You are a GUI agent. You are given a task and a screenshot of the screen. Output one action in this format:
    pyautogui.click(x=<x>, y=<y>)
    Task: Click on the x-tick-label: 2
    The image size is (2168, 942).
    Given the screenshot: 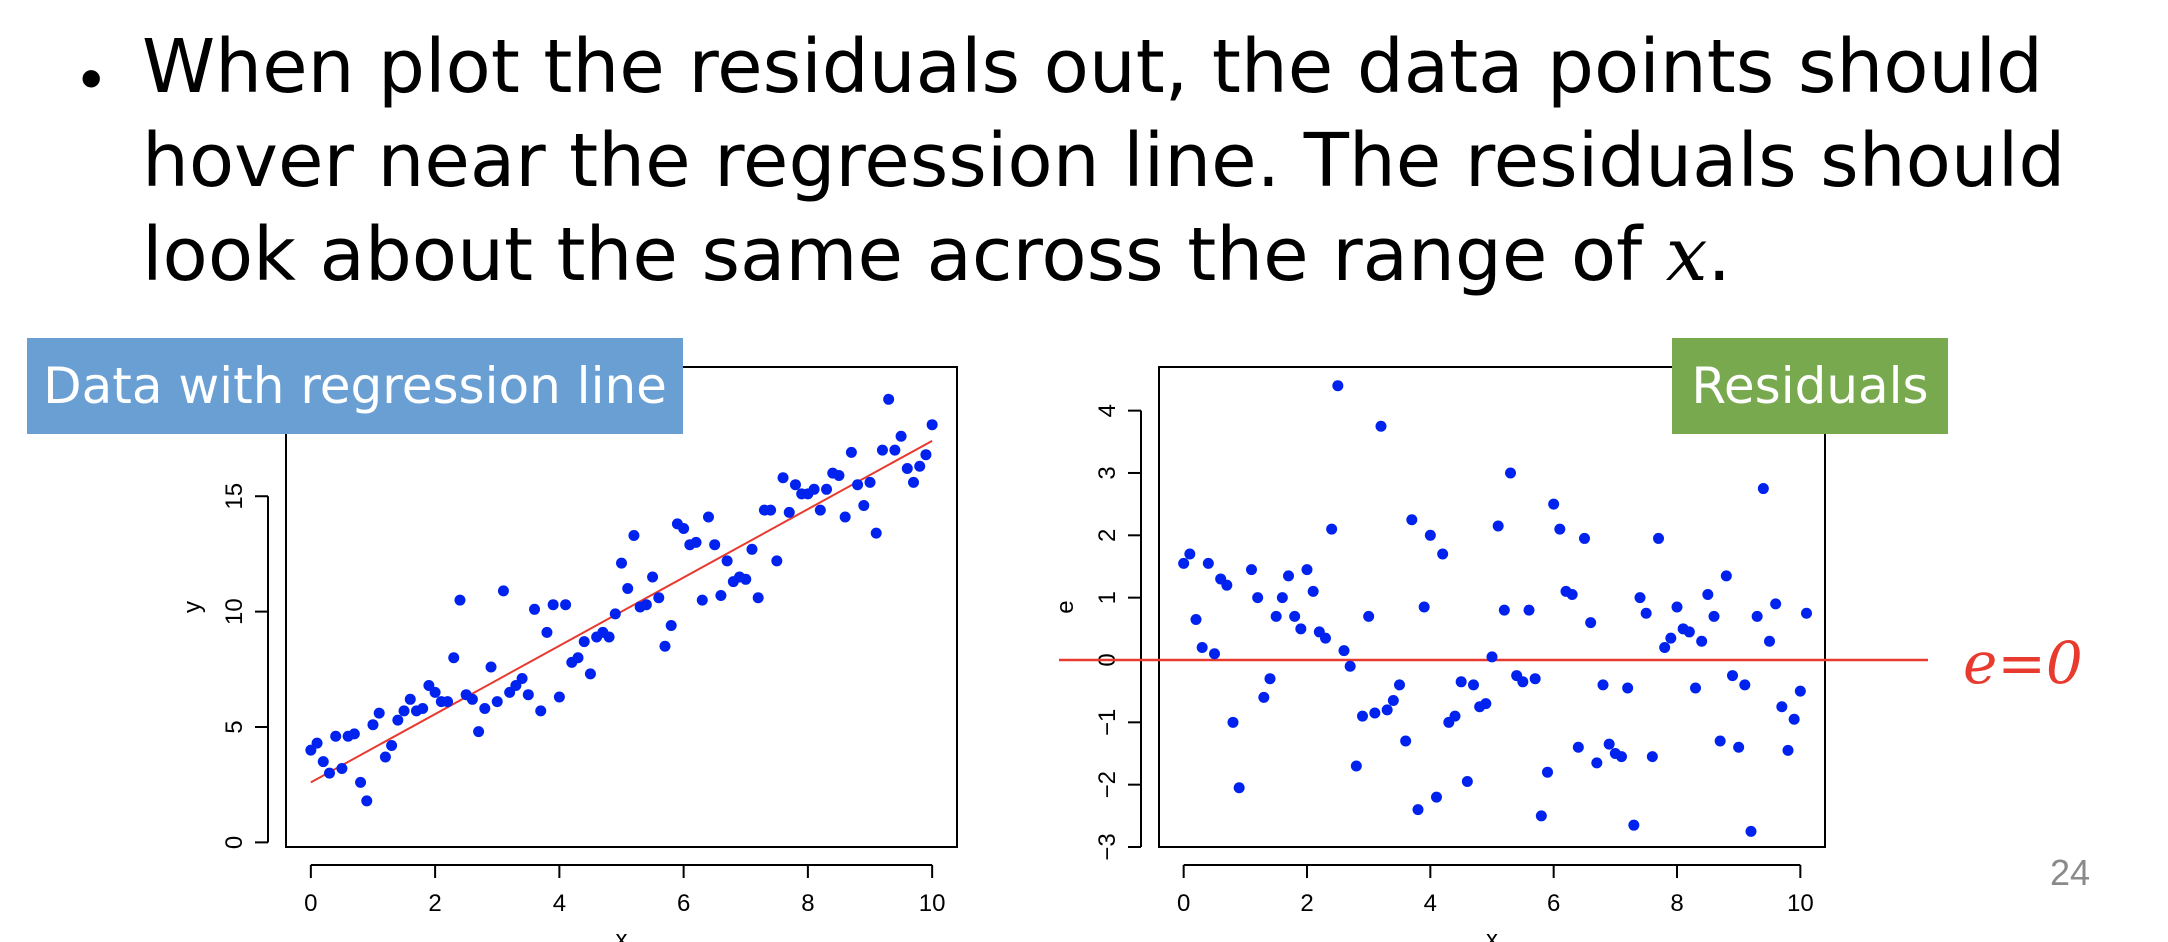 What is the action you would take?
    pyautogui.click(x=434, y=903)
    